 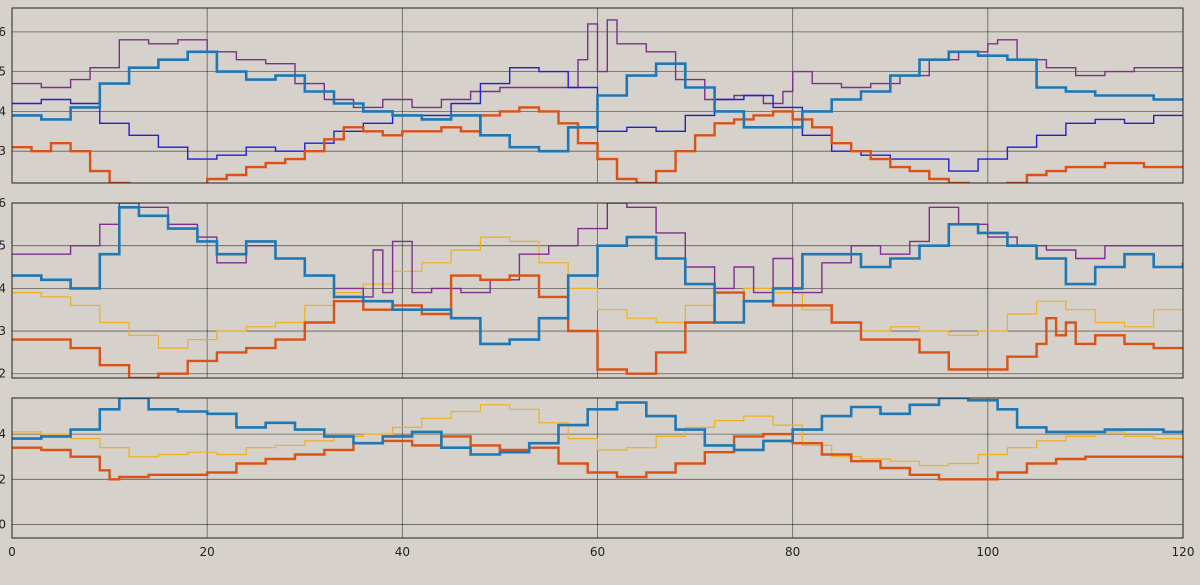 What do you see at coordinates (3, 524) in the screenshot?
I see `y-tick-label: 0` at bounding box center [3, 524].